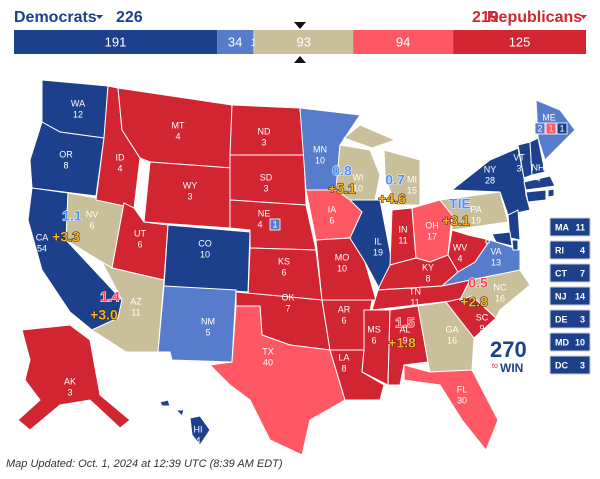 This screenshot has width=600, height=479. Describe the element at coordinates (508, 349) in the screenshot. I see `logo-number: 270` at that location.